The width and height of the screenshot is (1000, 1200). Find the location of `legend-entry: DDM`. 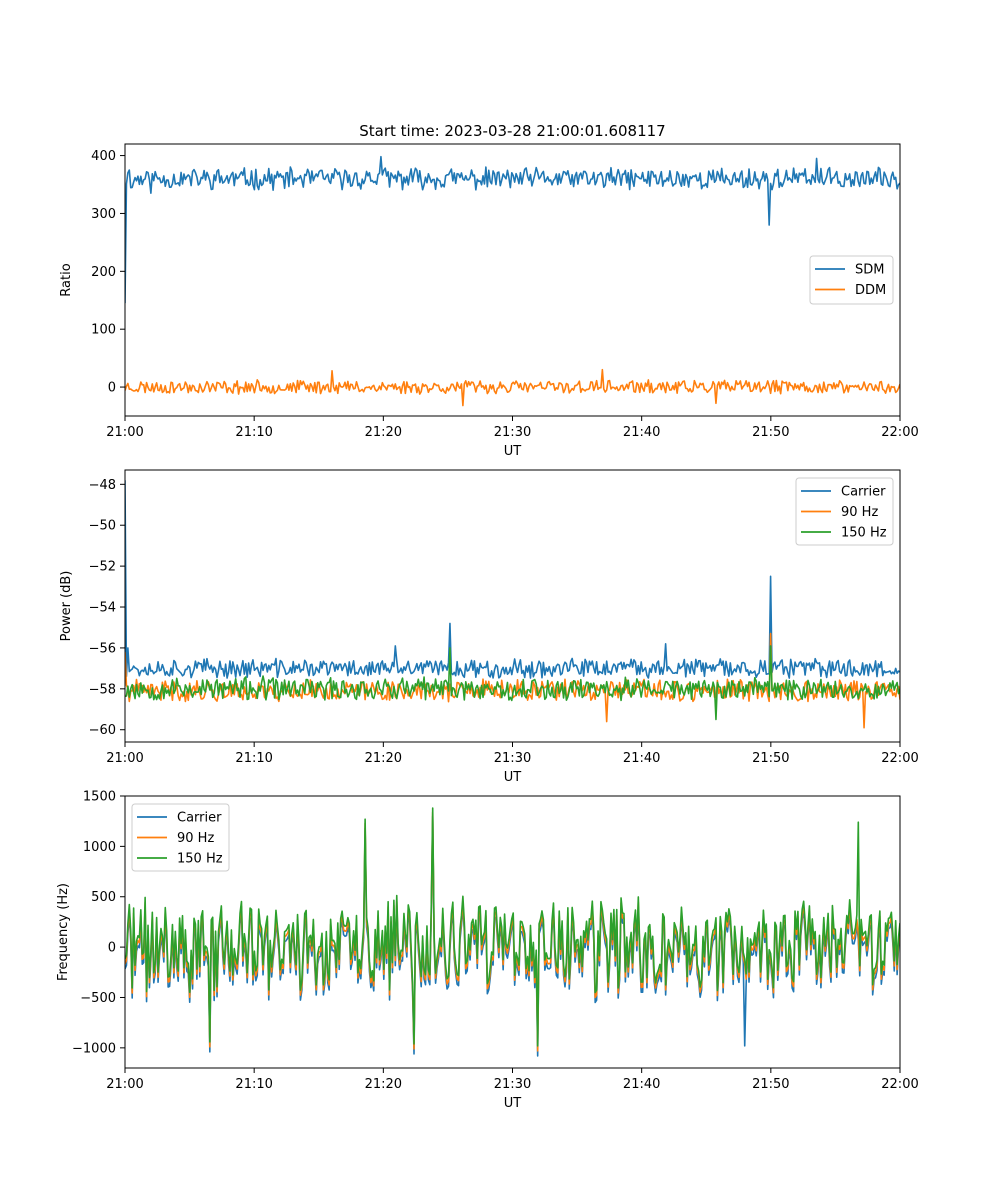

legend-entry: DDM is located at coordinates (870, 290).